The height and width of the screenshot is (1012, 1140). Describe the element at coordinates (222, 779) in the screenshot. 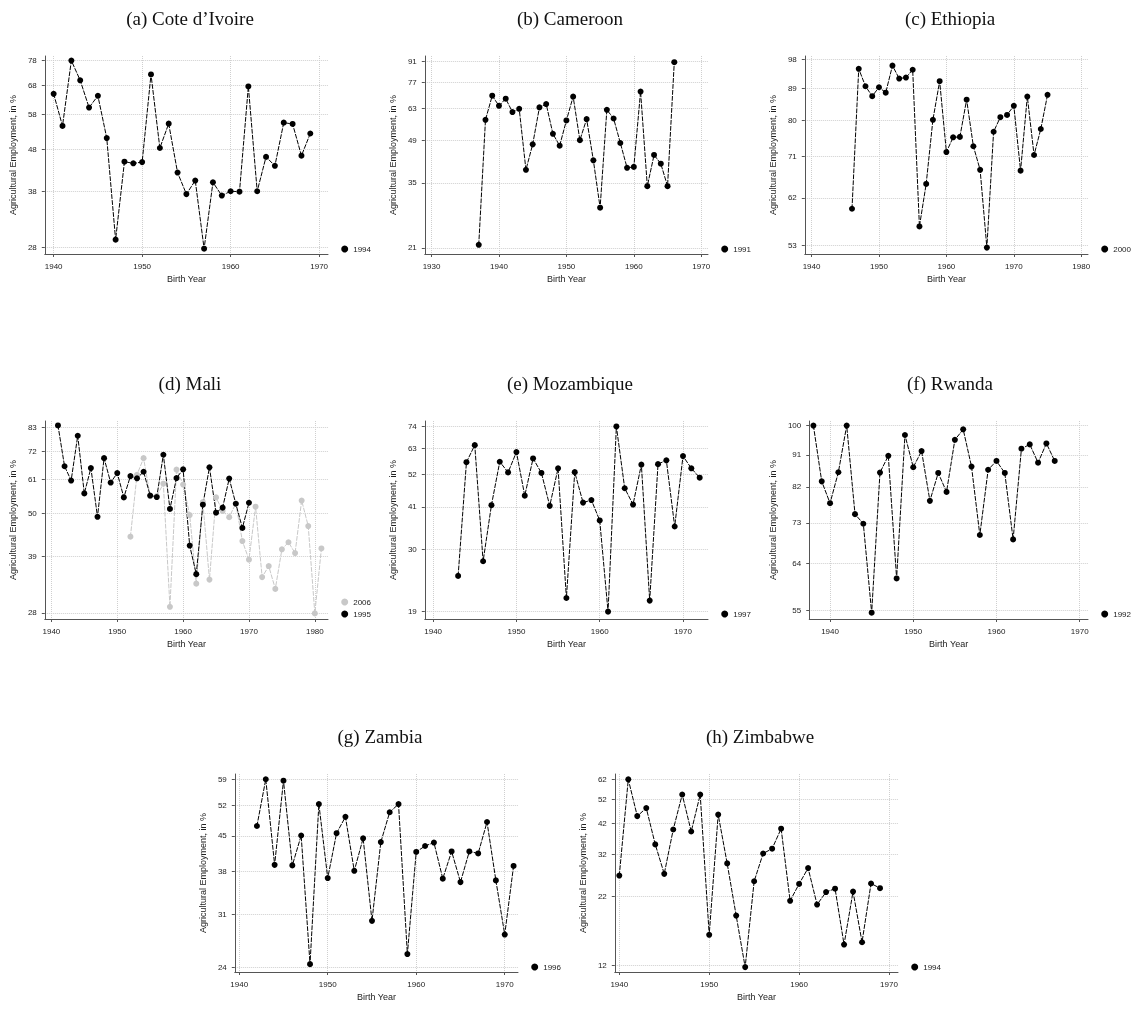

I see `y-tick-label: 59` at that location.